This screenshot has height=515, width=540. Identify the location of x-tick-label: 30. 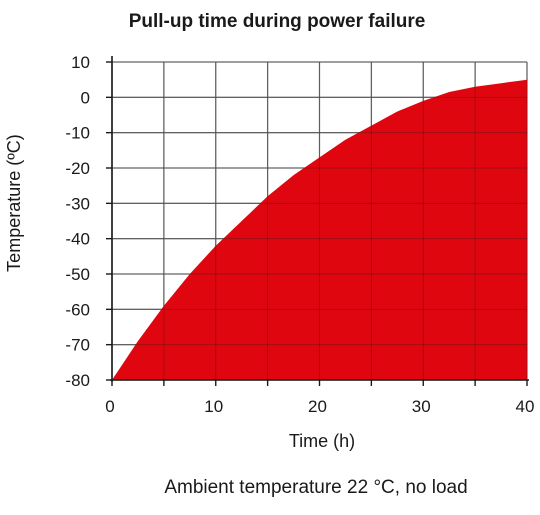
(421, 406).